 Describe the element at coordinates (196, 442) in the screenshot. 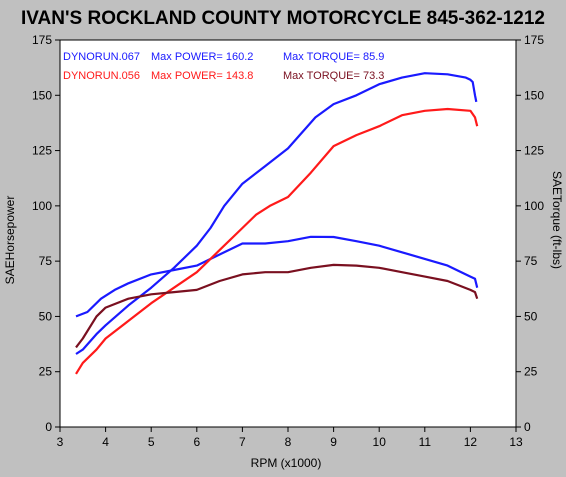

I see `x-tick-label: 6` at that location.